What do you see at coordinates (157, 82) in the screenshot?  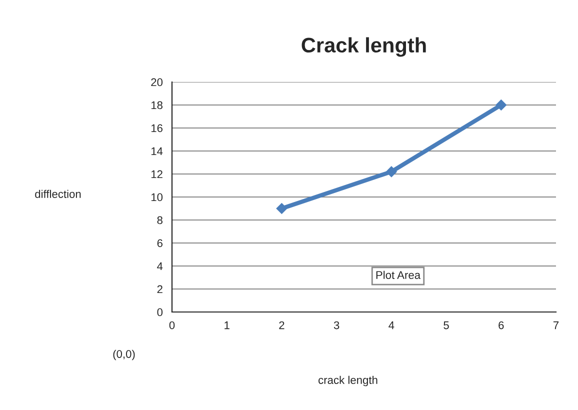 I see `y-tick-label: 20` at bounding box center [157, 82].